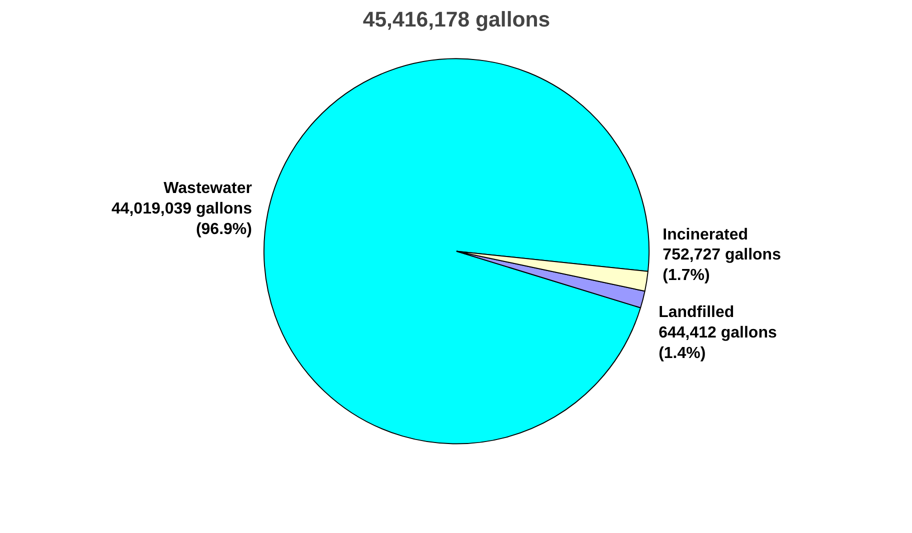  I want to click on slice-label: Landfilled, so click(696, 313).